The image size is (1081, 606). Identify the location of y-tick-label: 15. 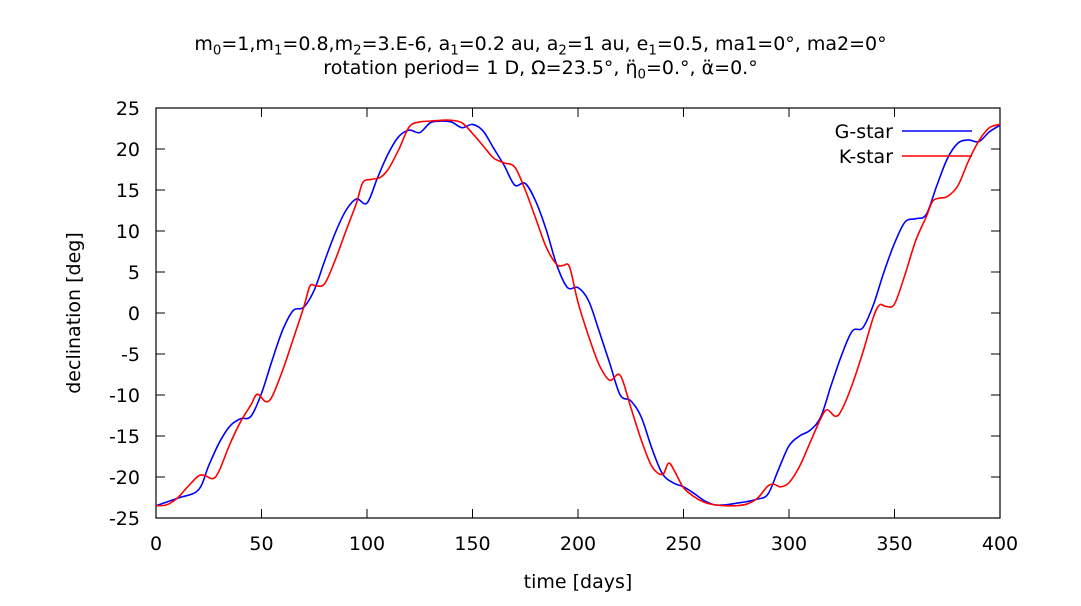
(128, 191).